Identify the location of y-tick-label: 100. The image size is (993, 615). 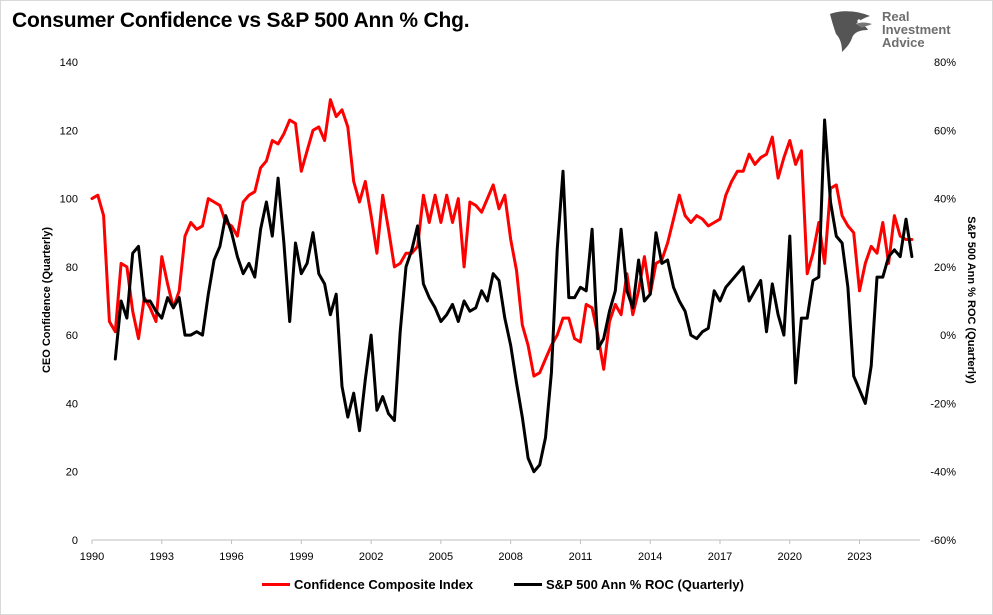
(69, 200).